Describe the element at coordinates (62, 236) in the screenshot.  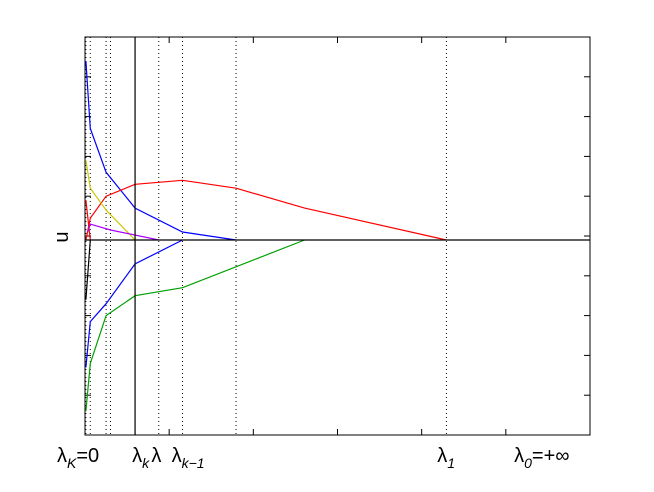
I see `y-axis-label: u` at that location.